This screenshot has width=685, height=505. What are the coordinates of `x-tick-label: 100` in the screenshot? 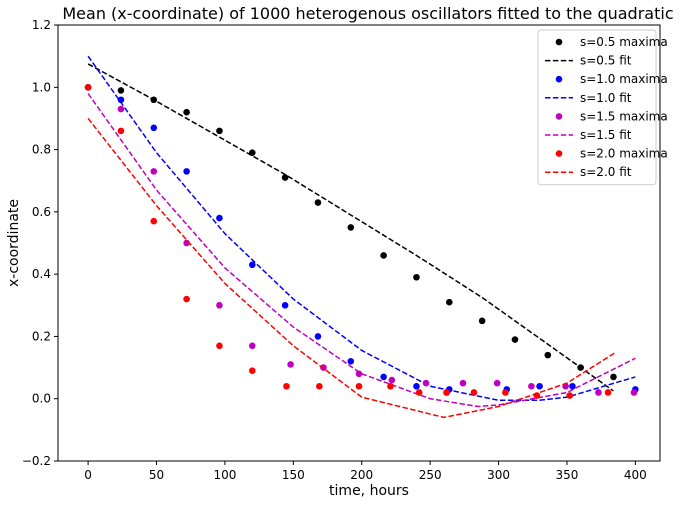 It's located at (224, 475).